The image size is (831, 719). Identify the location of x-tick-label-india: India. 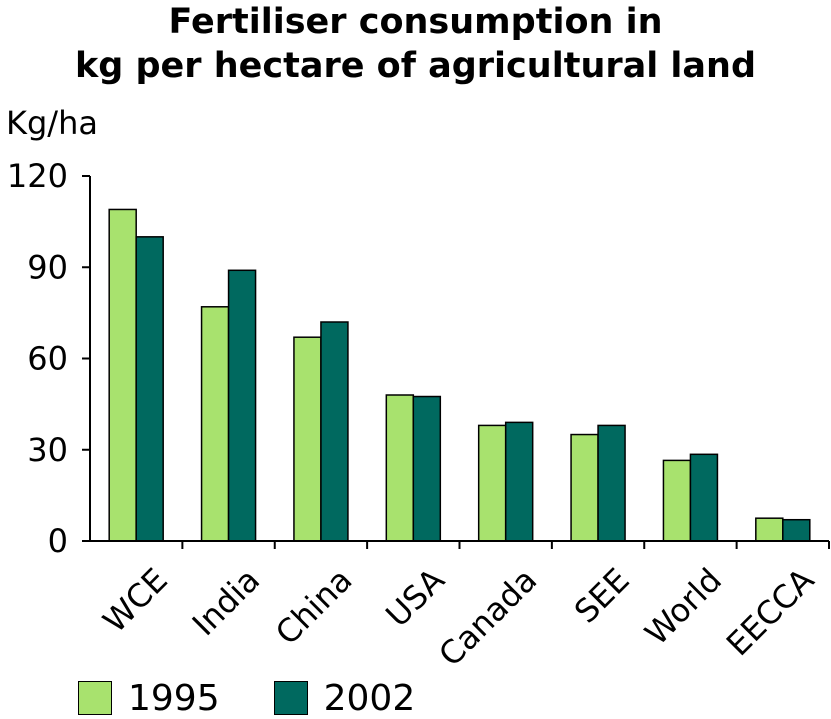
(226, 602).